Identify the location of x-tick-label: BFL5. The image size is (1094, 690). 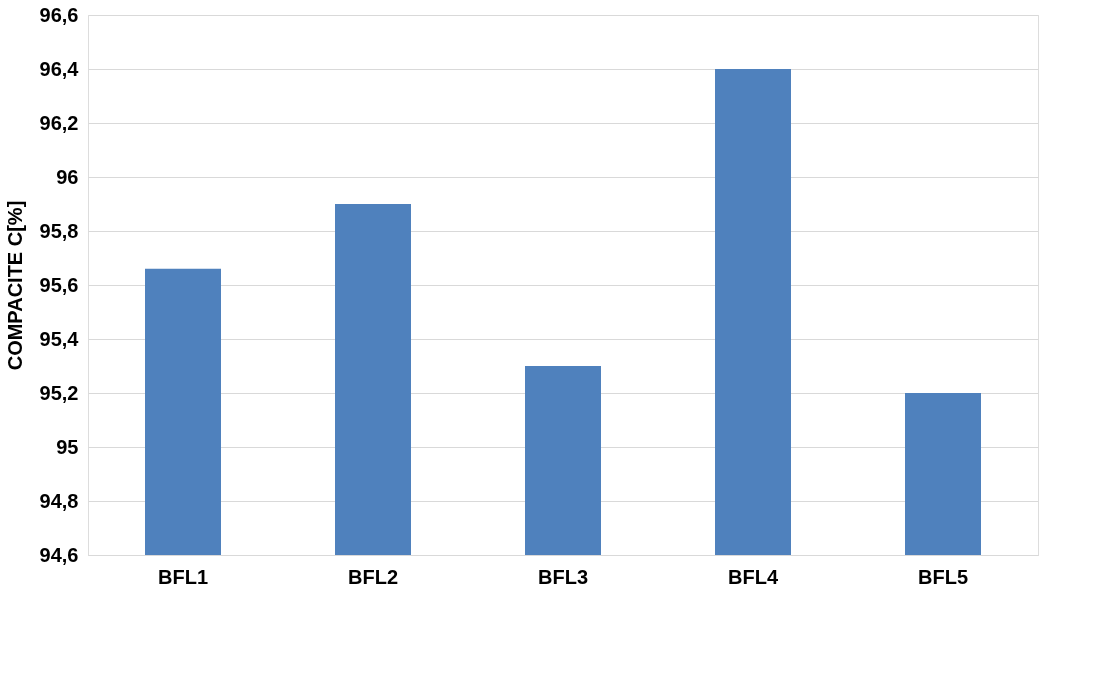
(943, 576).